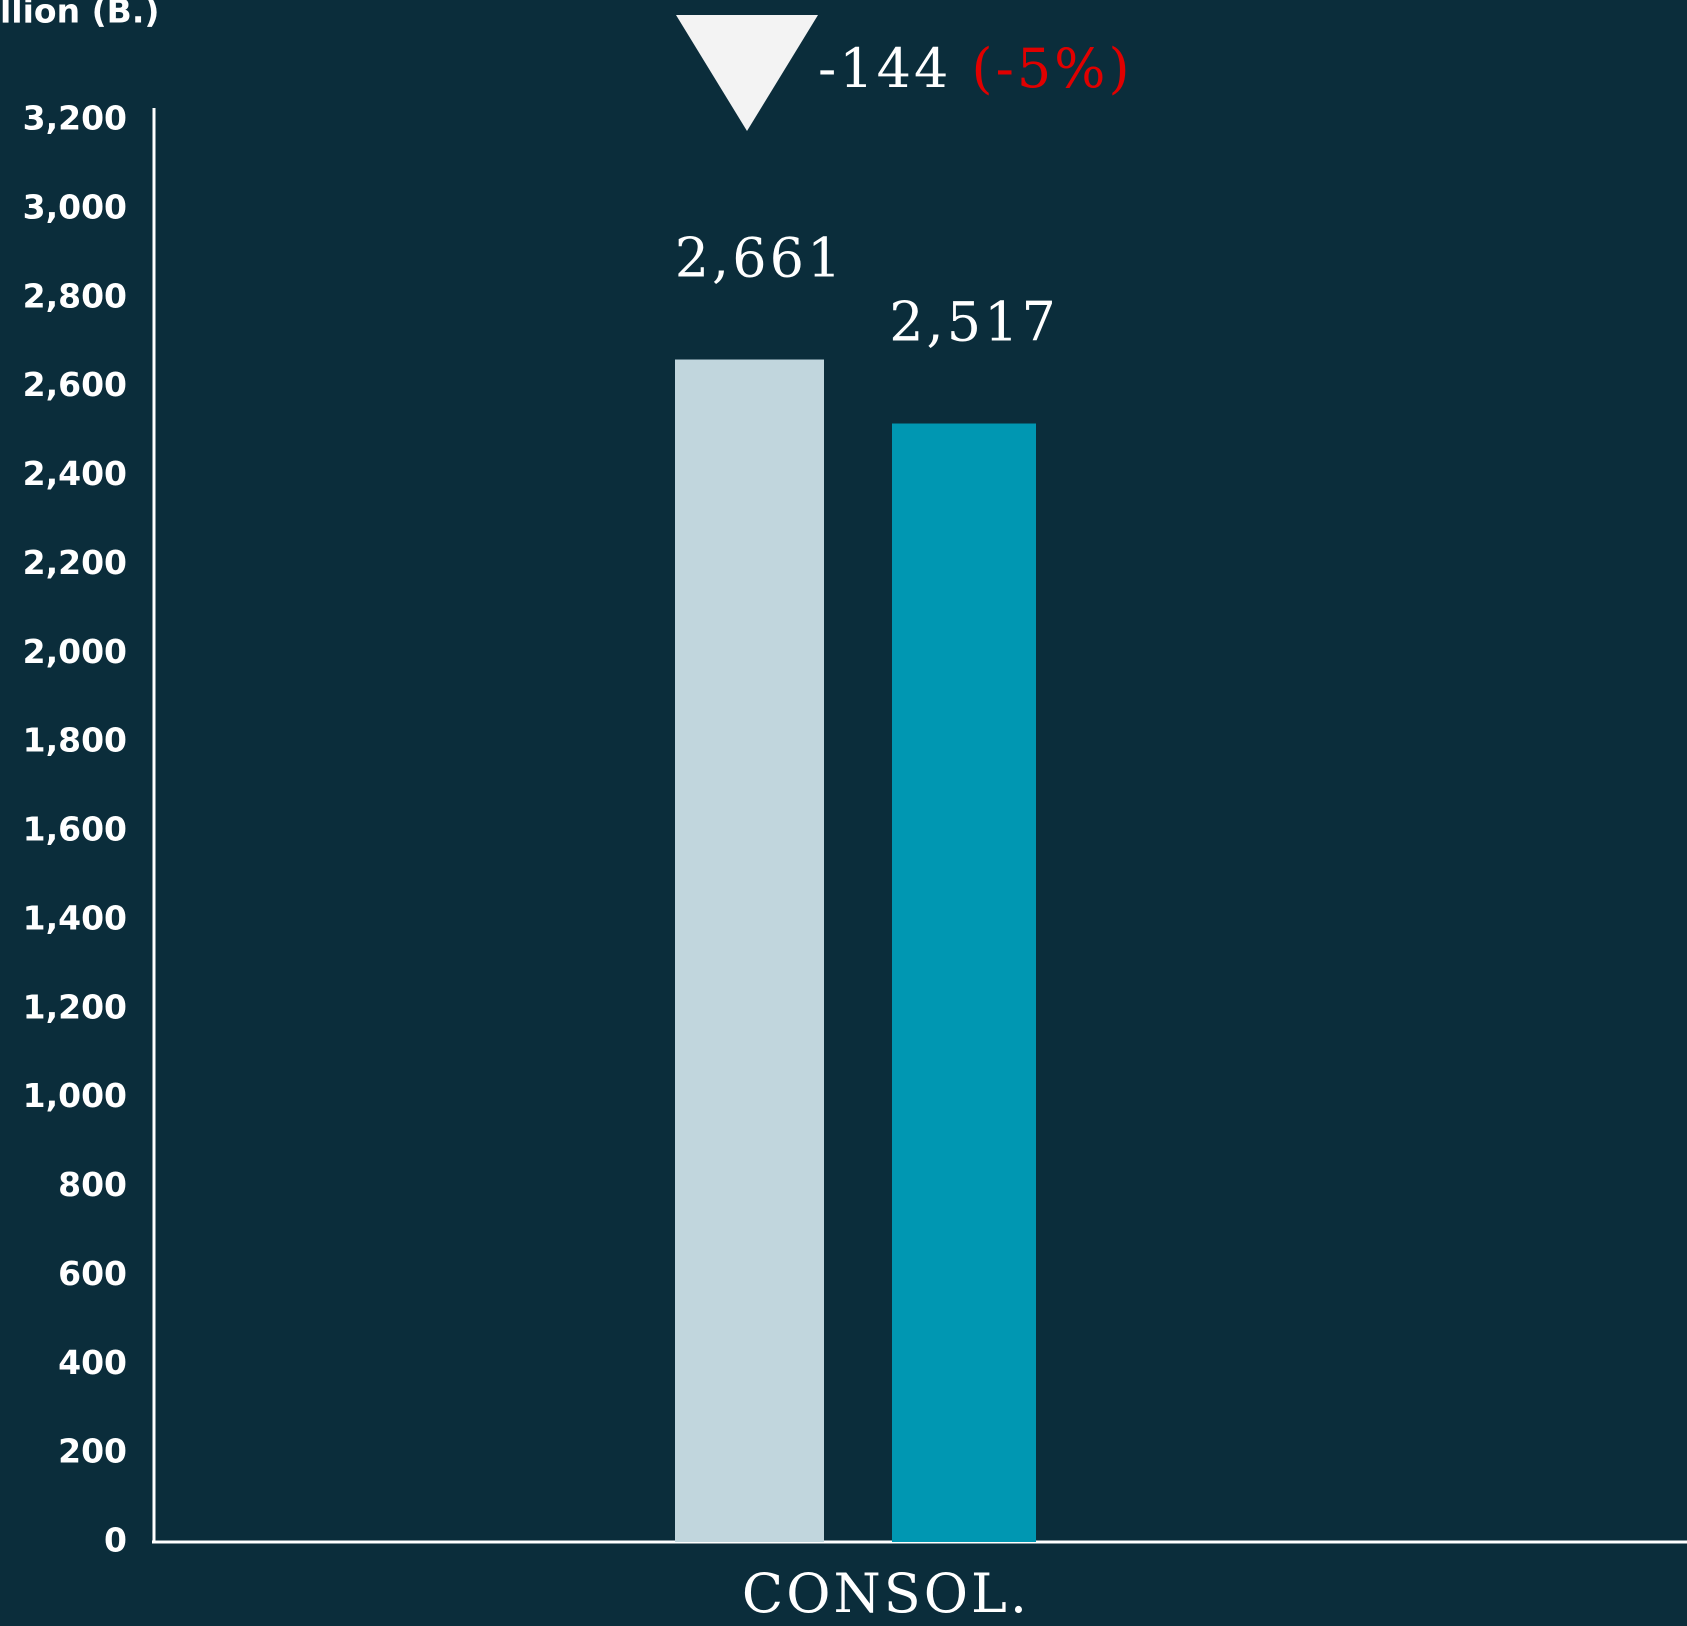  What do you see at coordinates (75, 118) in the screenshot?
I see `y-tick-label: 3,200` at bounding box center [75, 118].